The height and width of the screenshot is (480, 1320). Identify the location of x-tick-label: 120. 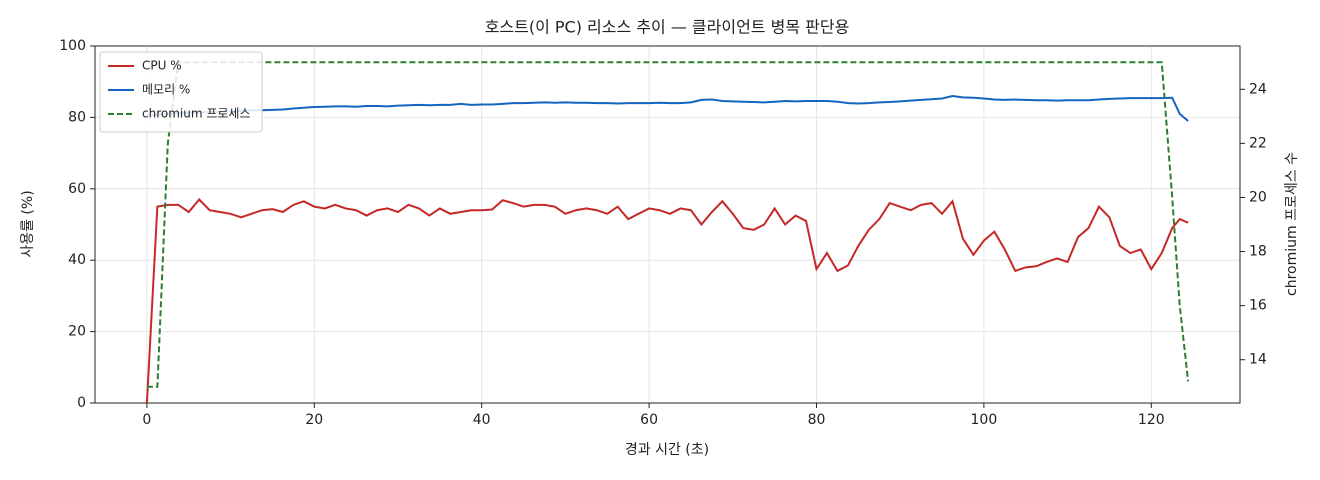
(1151, 420).